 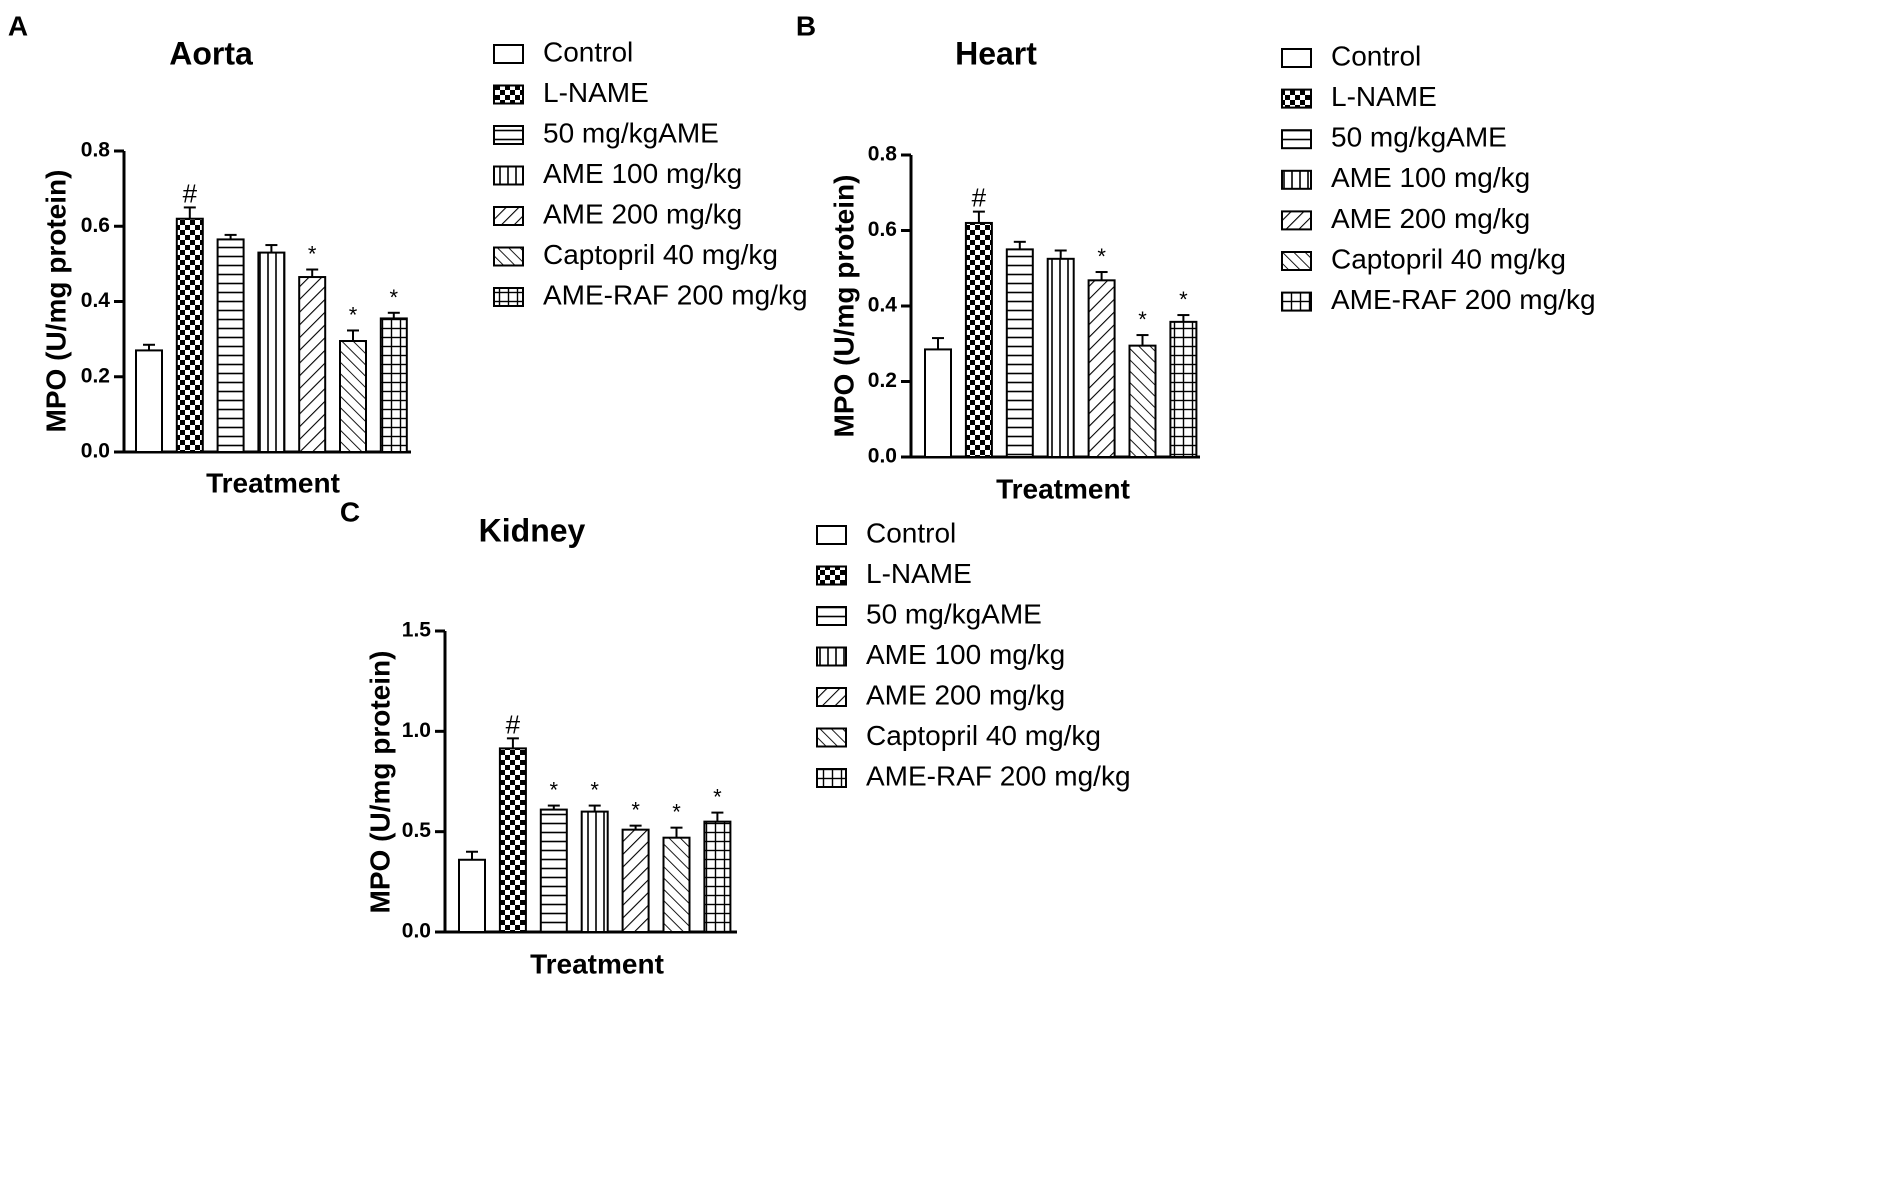 I want to click on panel-letter-a: A, so click(x=18, y=25).